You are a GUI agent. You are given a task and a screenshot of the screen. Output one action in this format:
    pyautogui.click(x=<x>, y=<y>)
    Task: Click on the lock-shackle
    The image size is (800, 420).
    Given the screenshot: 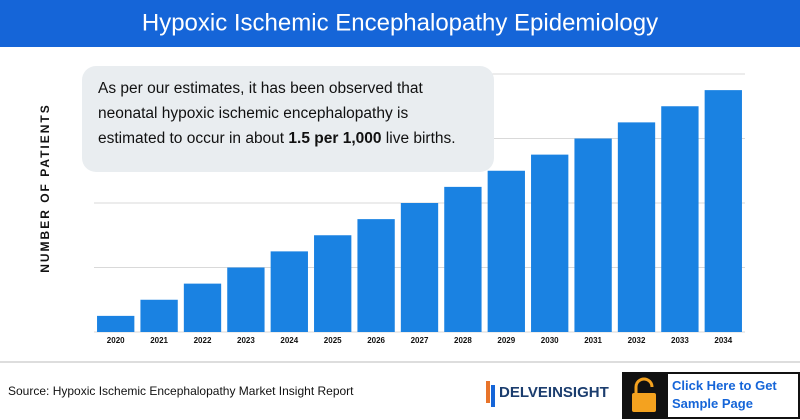 What is the action you would take?
    pyautogui.click(x=644, y=385)
    